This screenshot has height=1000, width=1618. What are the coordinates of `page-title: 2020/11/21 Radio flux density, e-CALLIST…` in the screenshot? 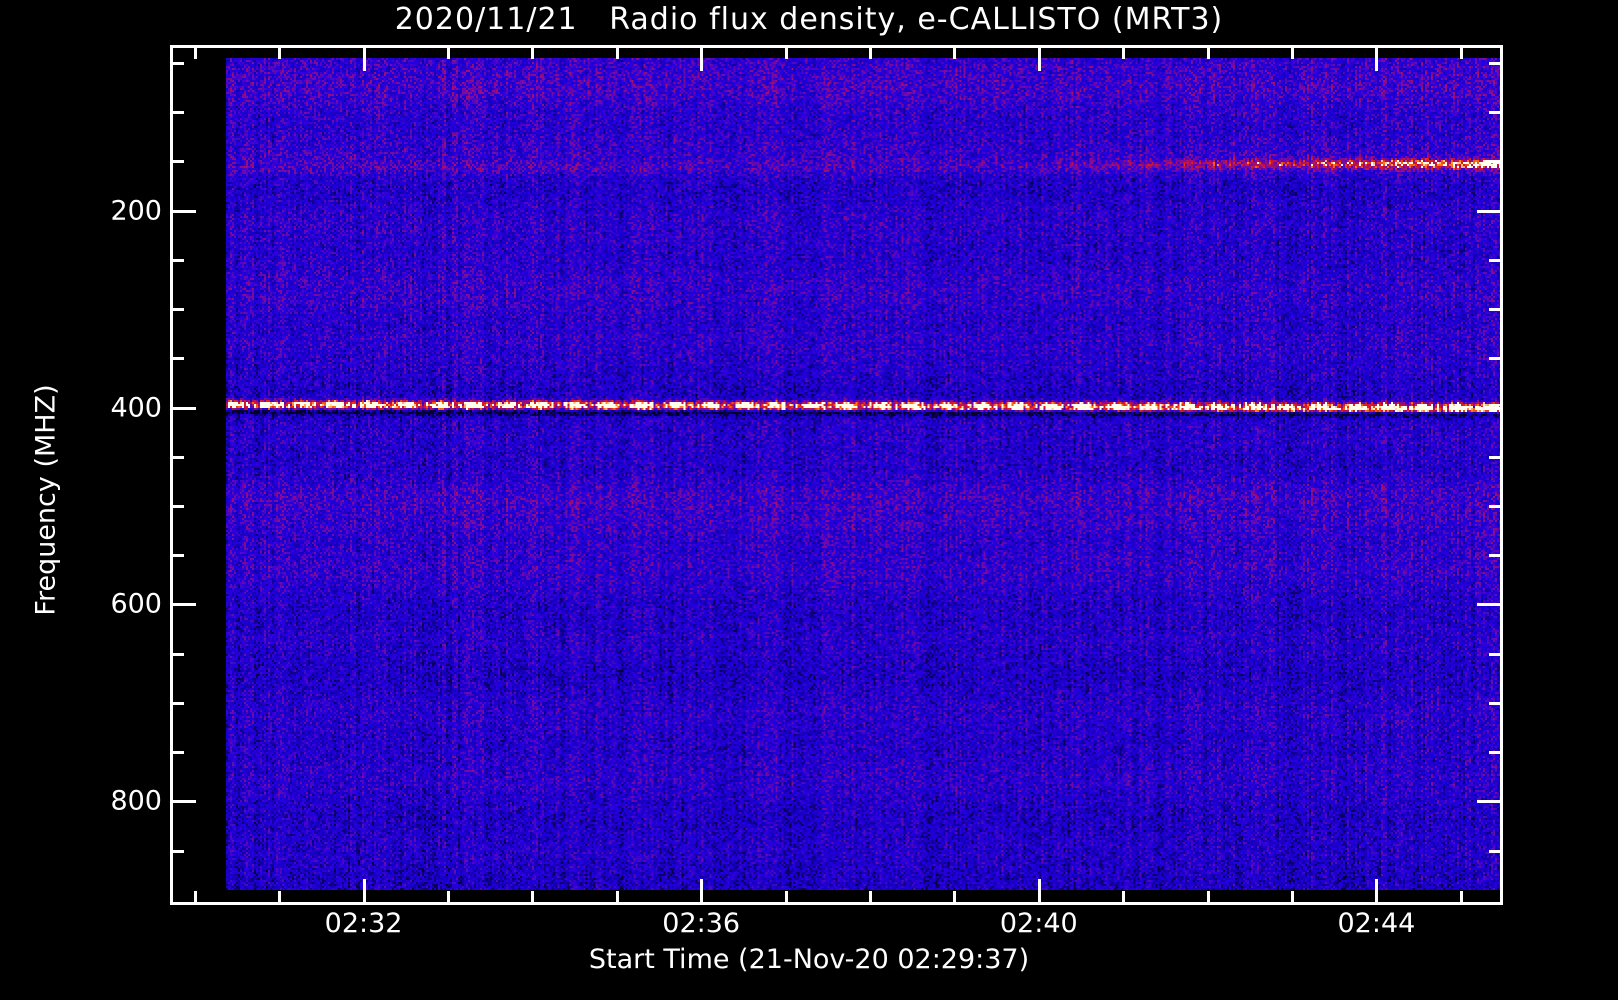 It's located at (809, 19).